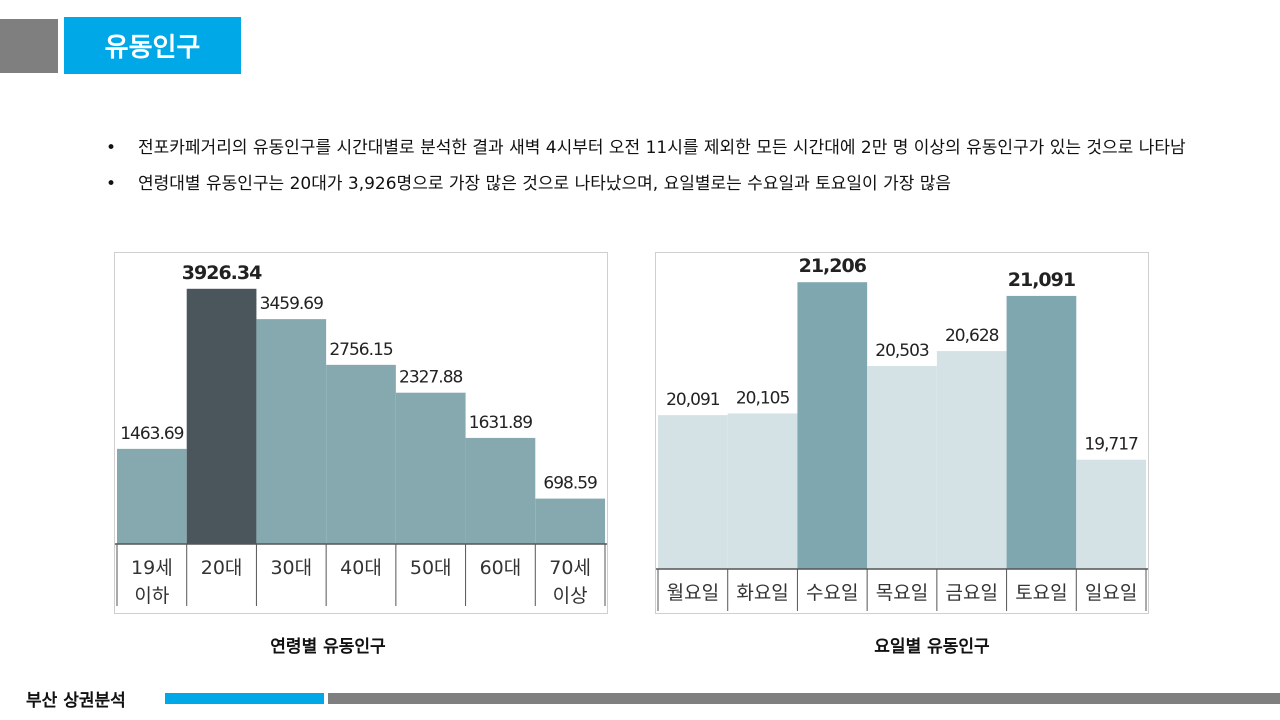 This screenshot has width=1280, height=720. What do you see at coordinates (244, 698) in the screenshot?
I see `footer-bar-accent` at bounding box center [244, 698].